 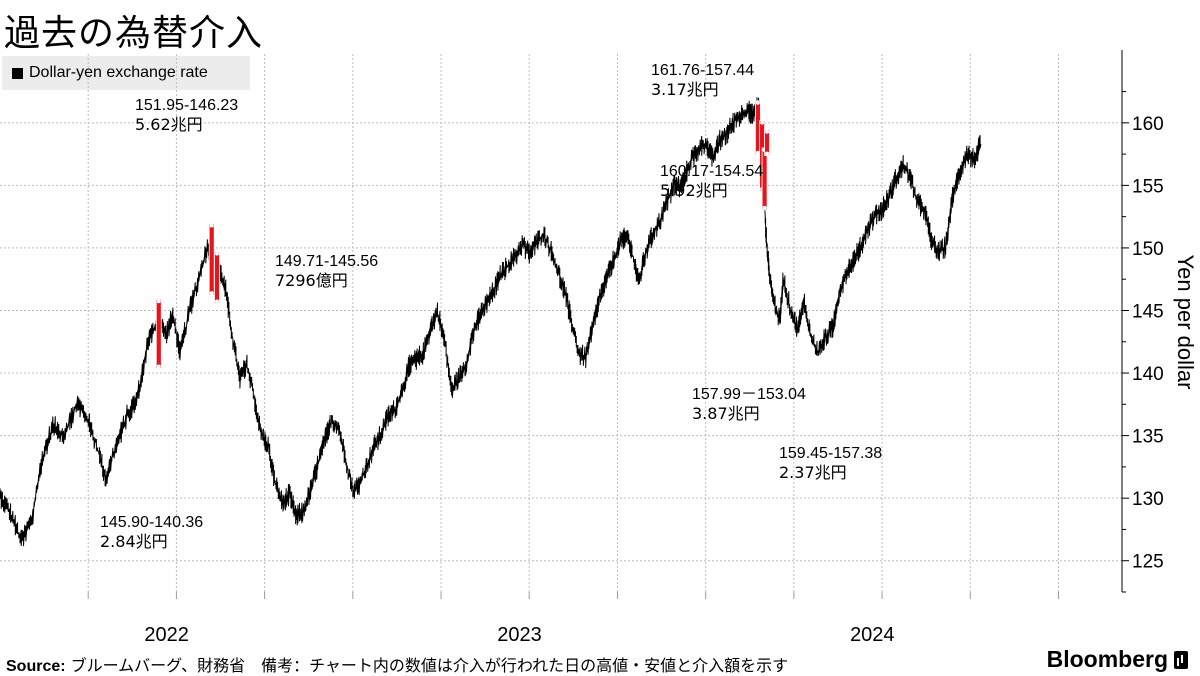 What do you see at coordinates (151, 522) in the screenshot?
I see `annotation-range: 145.90-140.36` at bounding box center [151, 522].